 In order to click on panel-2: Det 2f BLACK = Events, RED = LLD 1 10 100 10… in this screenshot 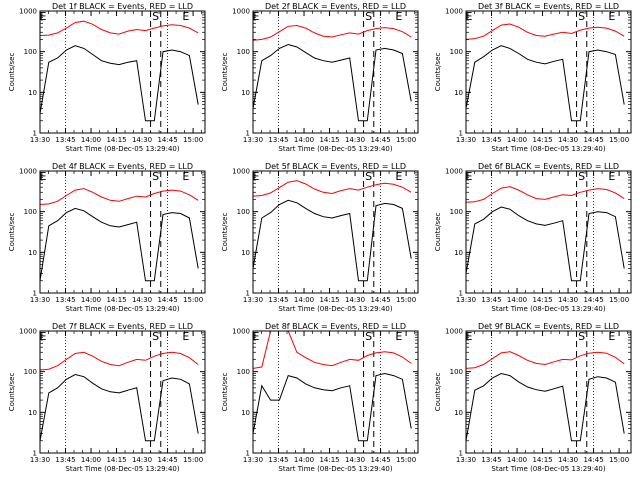, I will do `click(320, 77)`.